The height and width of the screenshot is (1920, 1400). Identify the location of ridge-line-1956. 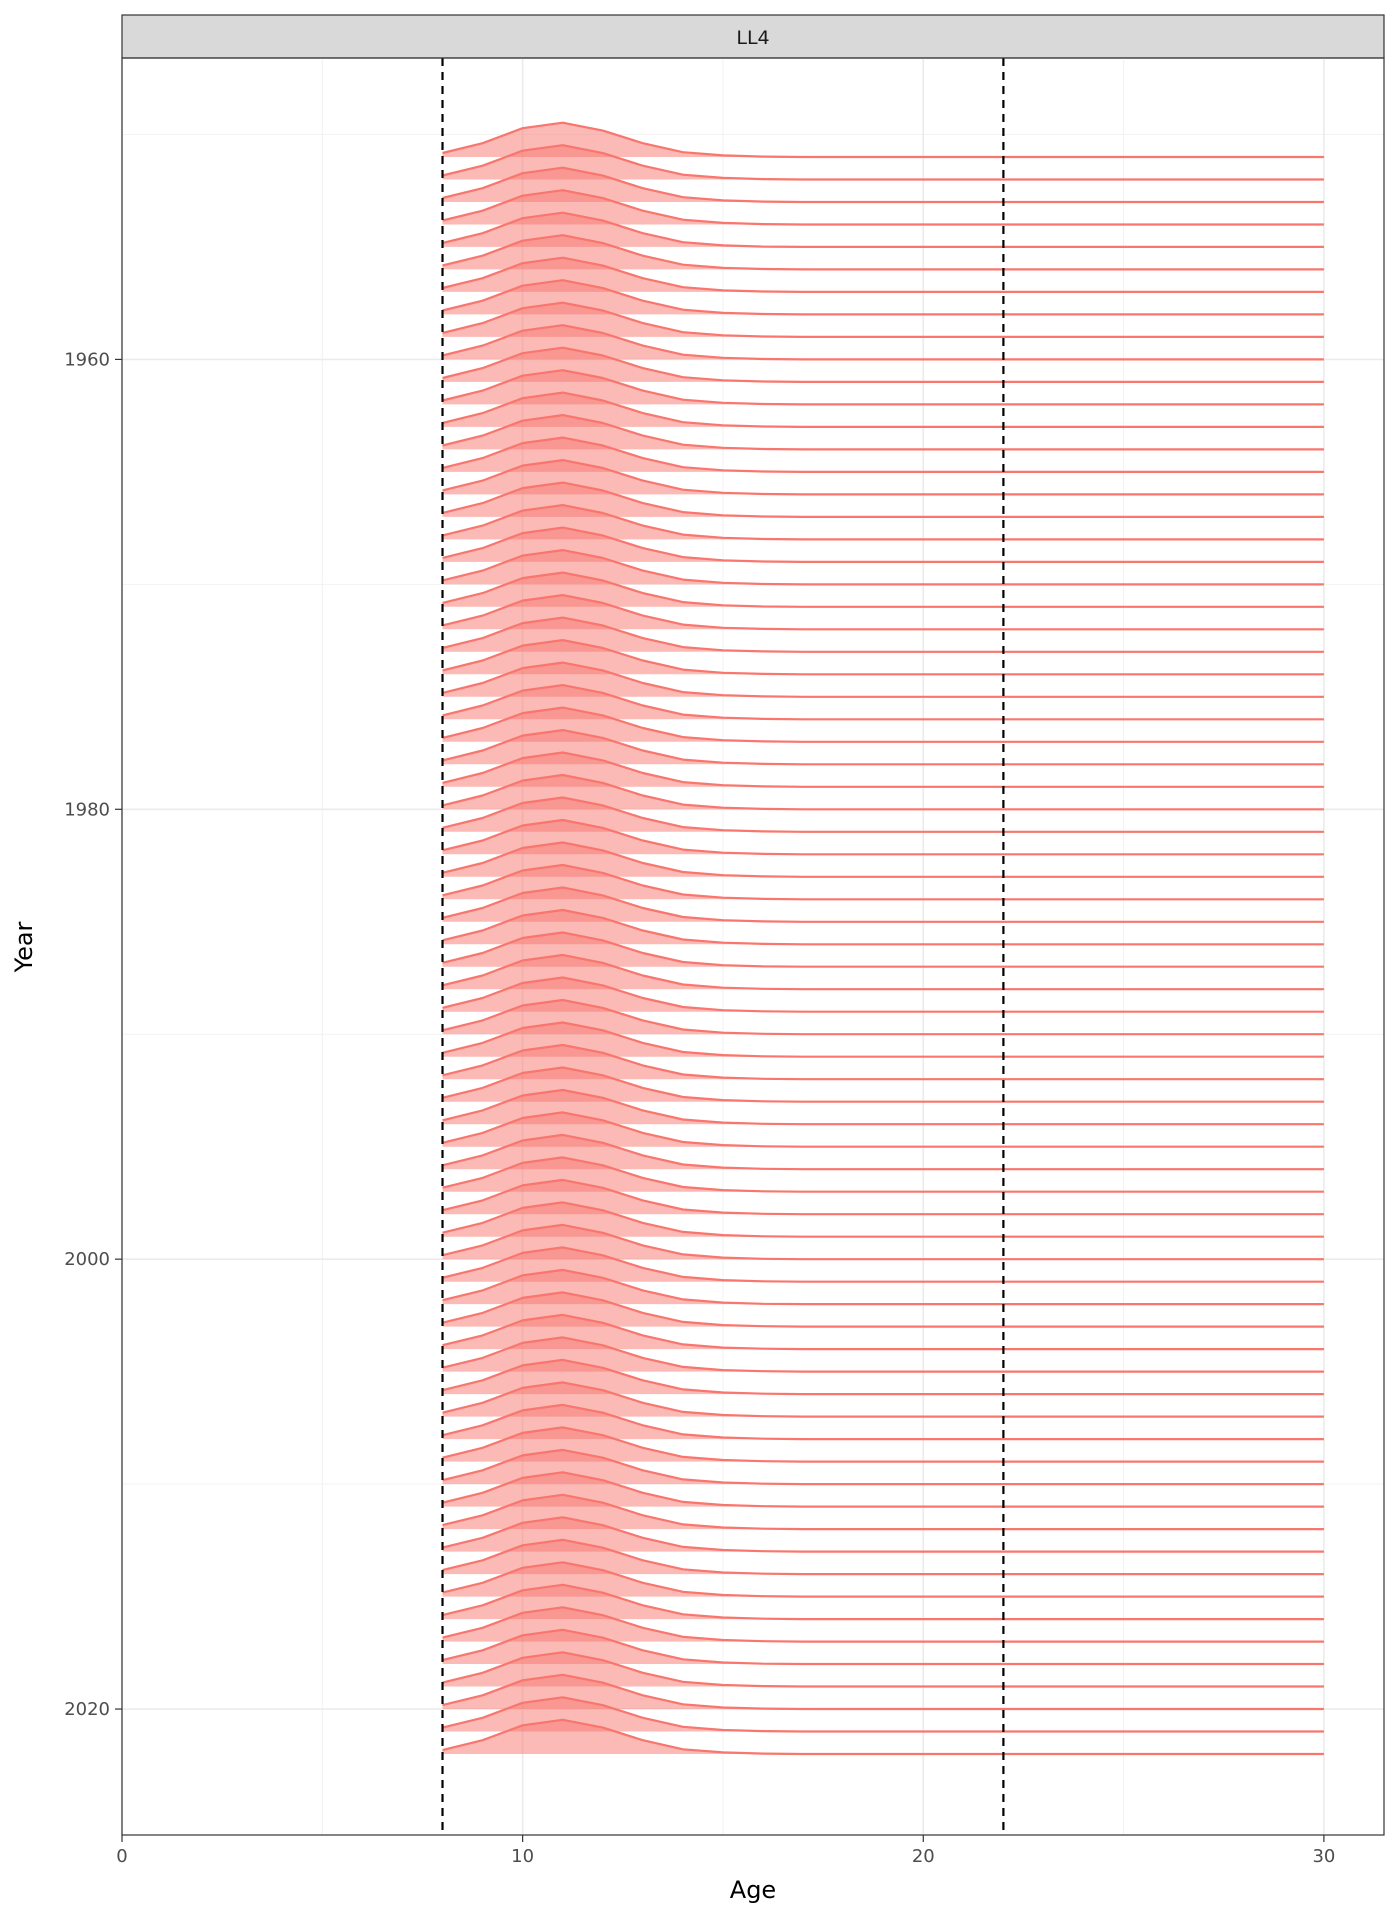
(883, 252).